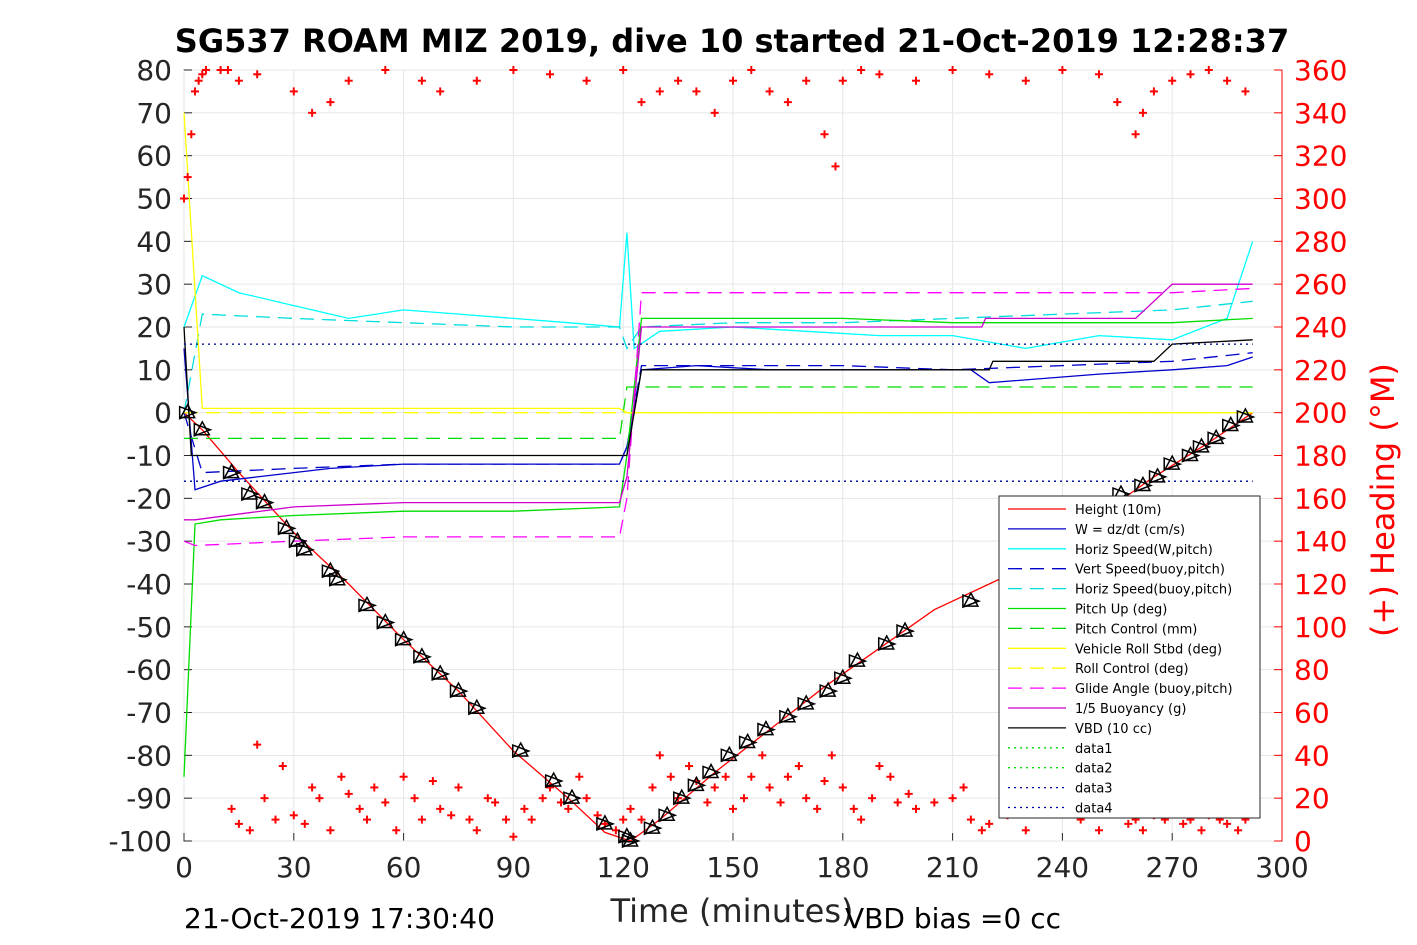 Image resolution: width=1417 pixels, height=945 pixels. What do you see at coordinates (1320, 70) in the screenshot?
I see `y2-tick-label: 360` at bounding box center [1320, 70].